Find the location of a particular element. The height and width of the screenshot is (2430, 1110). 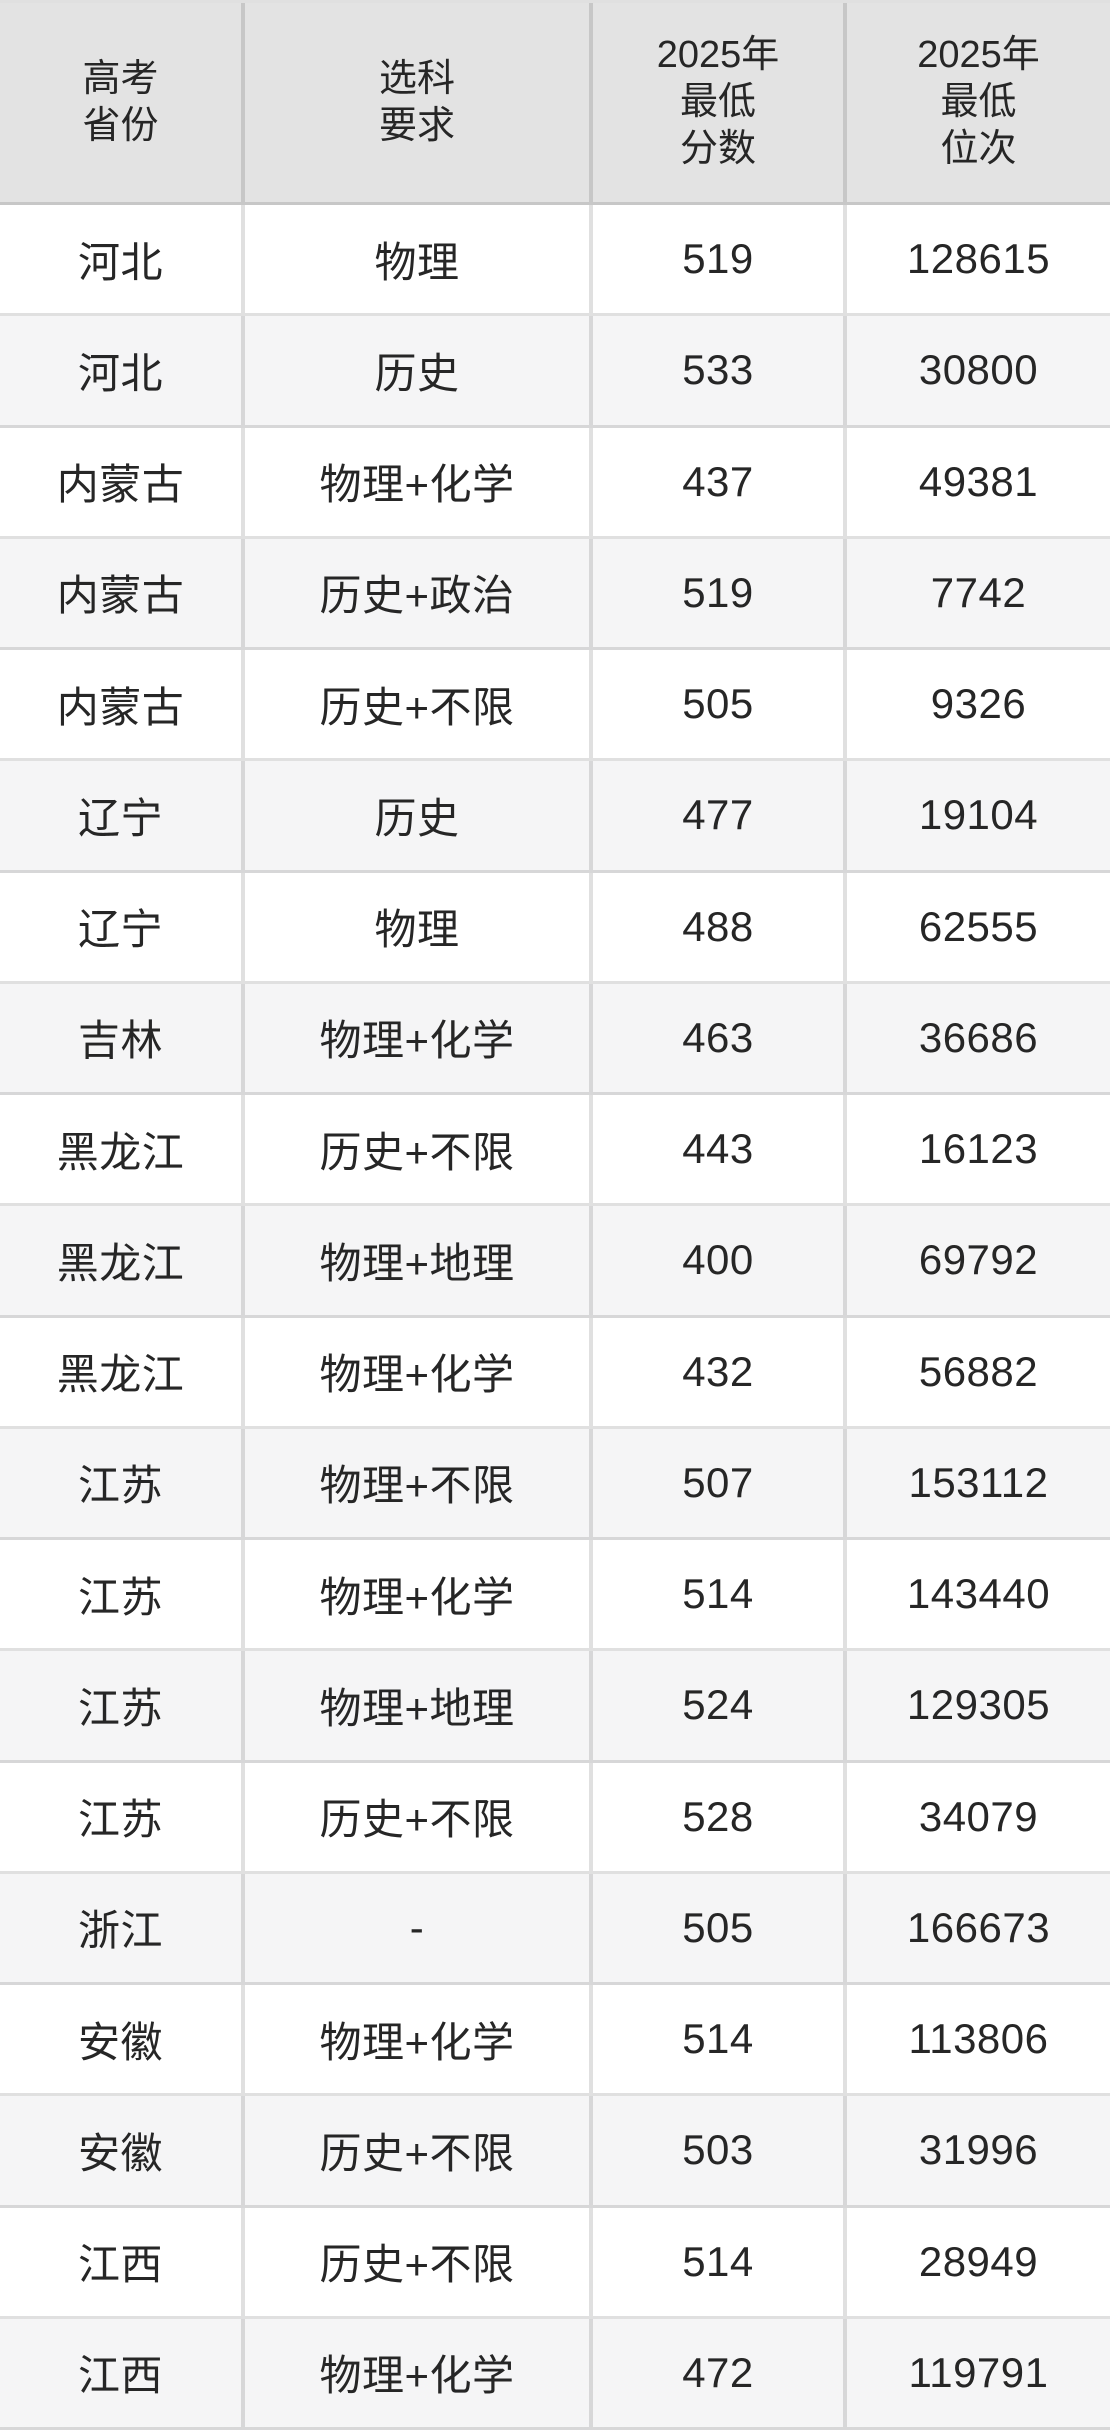

subjects-cell: - is located at coordinates (419, 1929).